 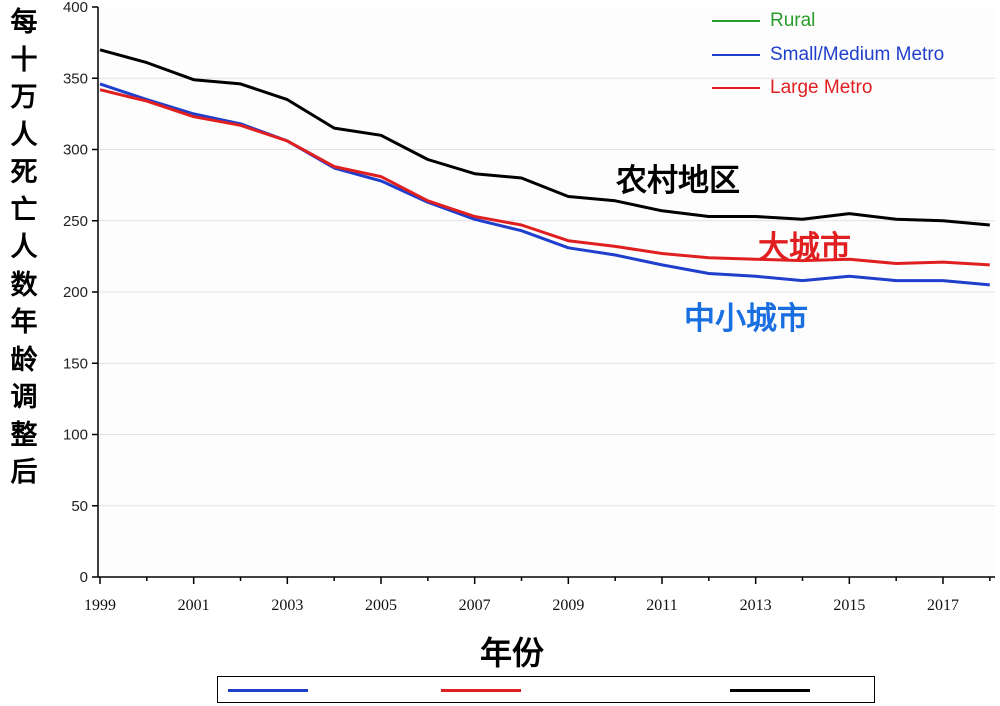 I want to click on y-tick-label: 200, so click(x=75, y=292).